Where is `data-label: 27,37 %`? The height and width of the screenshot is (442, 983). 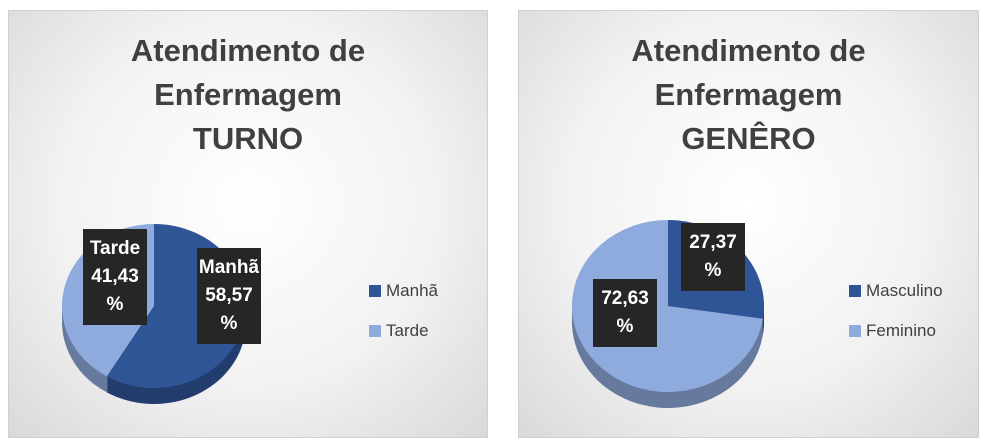
data-label: 27,37 % is located at coordinates (713, 257).